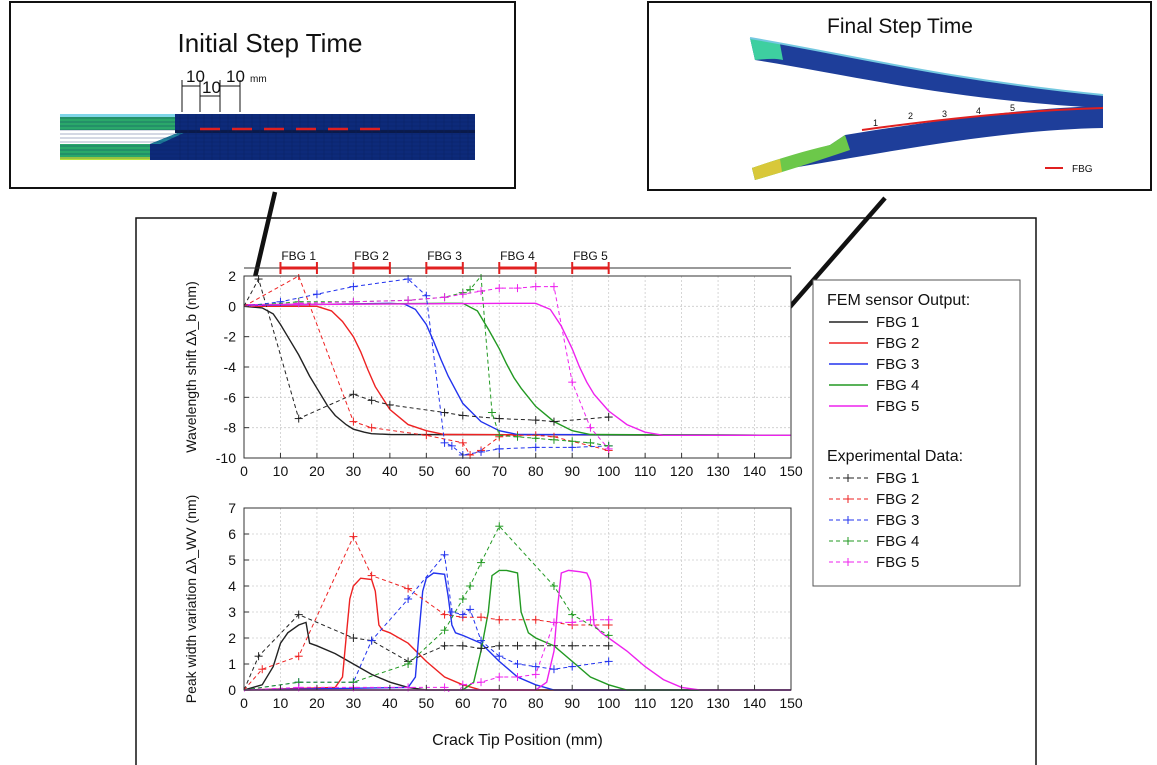 Image resolution: width=1157 pixels, height=765 pixels. I want to click on fbg-bar-label: FBG 4, so click(517, 256).